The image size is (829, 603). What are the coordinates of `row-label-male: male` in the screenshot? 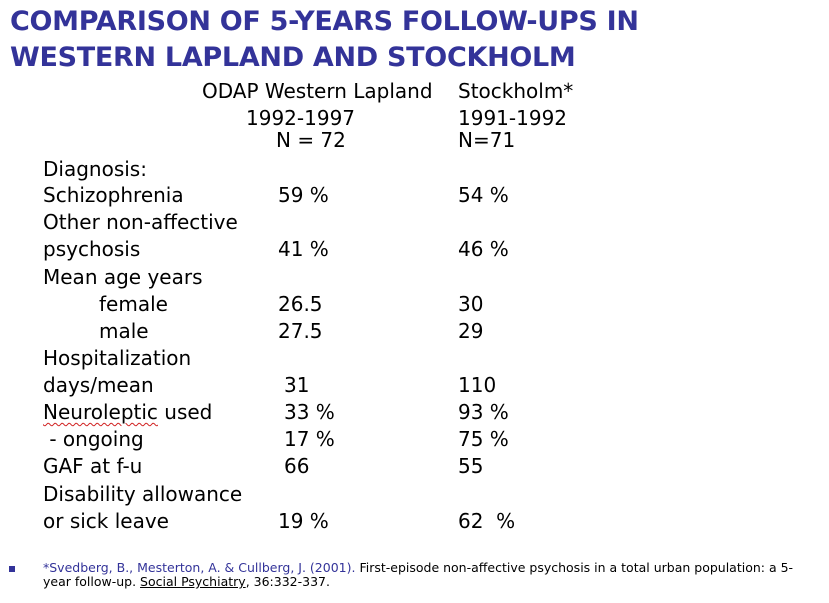 It's located at (124, 331).